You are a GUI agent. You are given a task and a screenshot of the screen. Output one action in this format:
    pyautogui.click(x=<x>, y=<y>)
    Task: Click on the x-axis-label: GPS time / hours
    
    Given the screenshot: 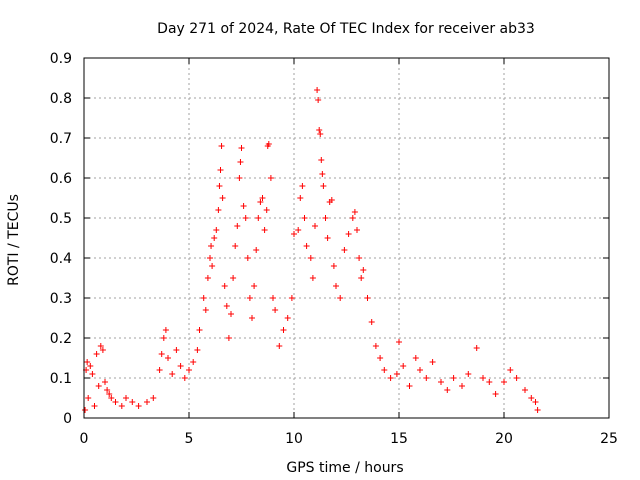 What is the action you would take?
    pyautogui.click(x=344, y=468)
    